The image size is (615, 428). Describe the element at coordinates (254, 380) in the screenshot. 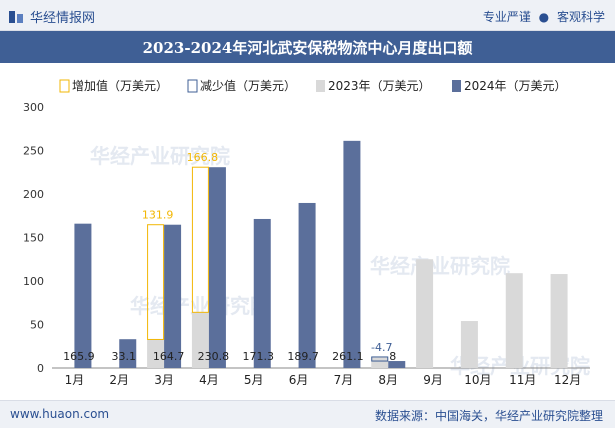

I see `x-tick-label: 5月` at that location.